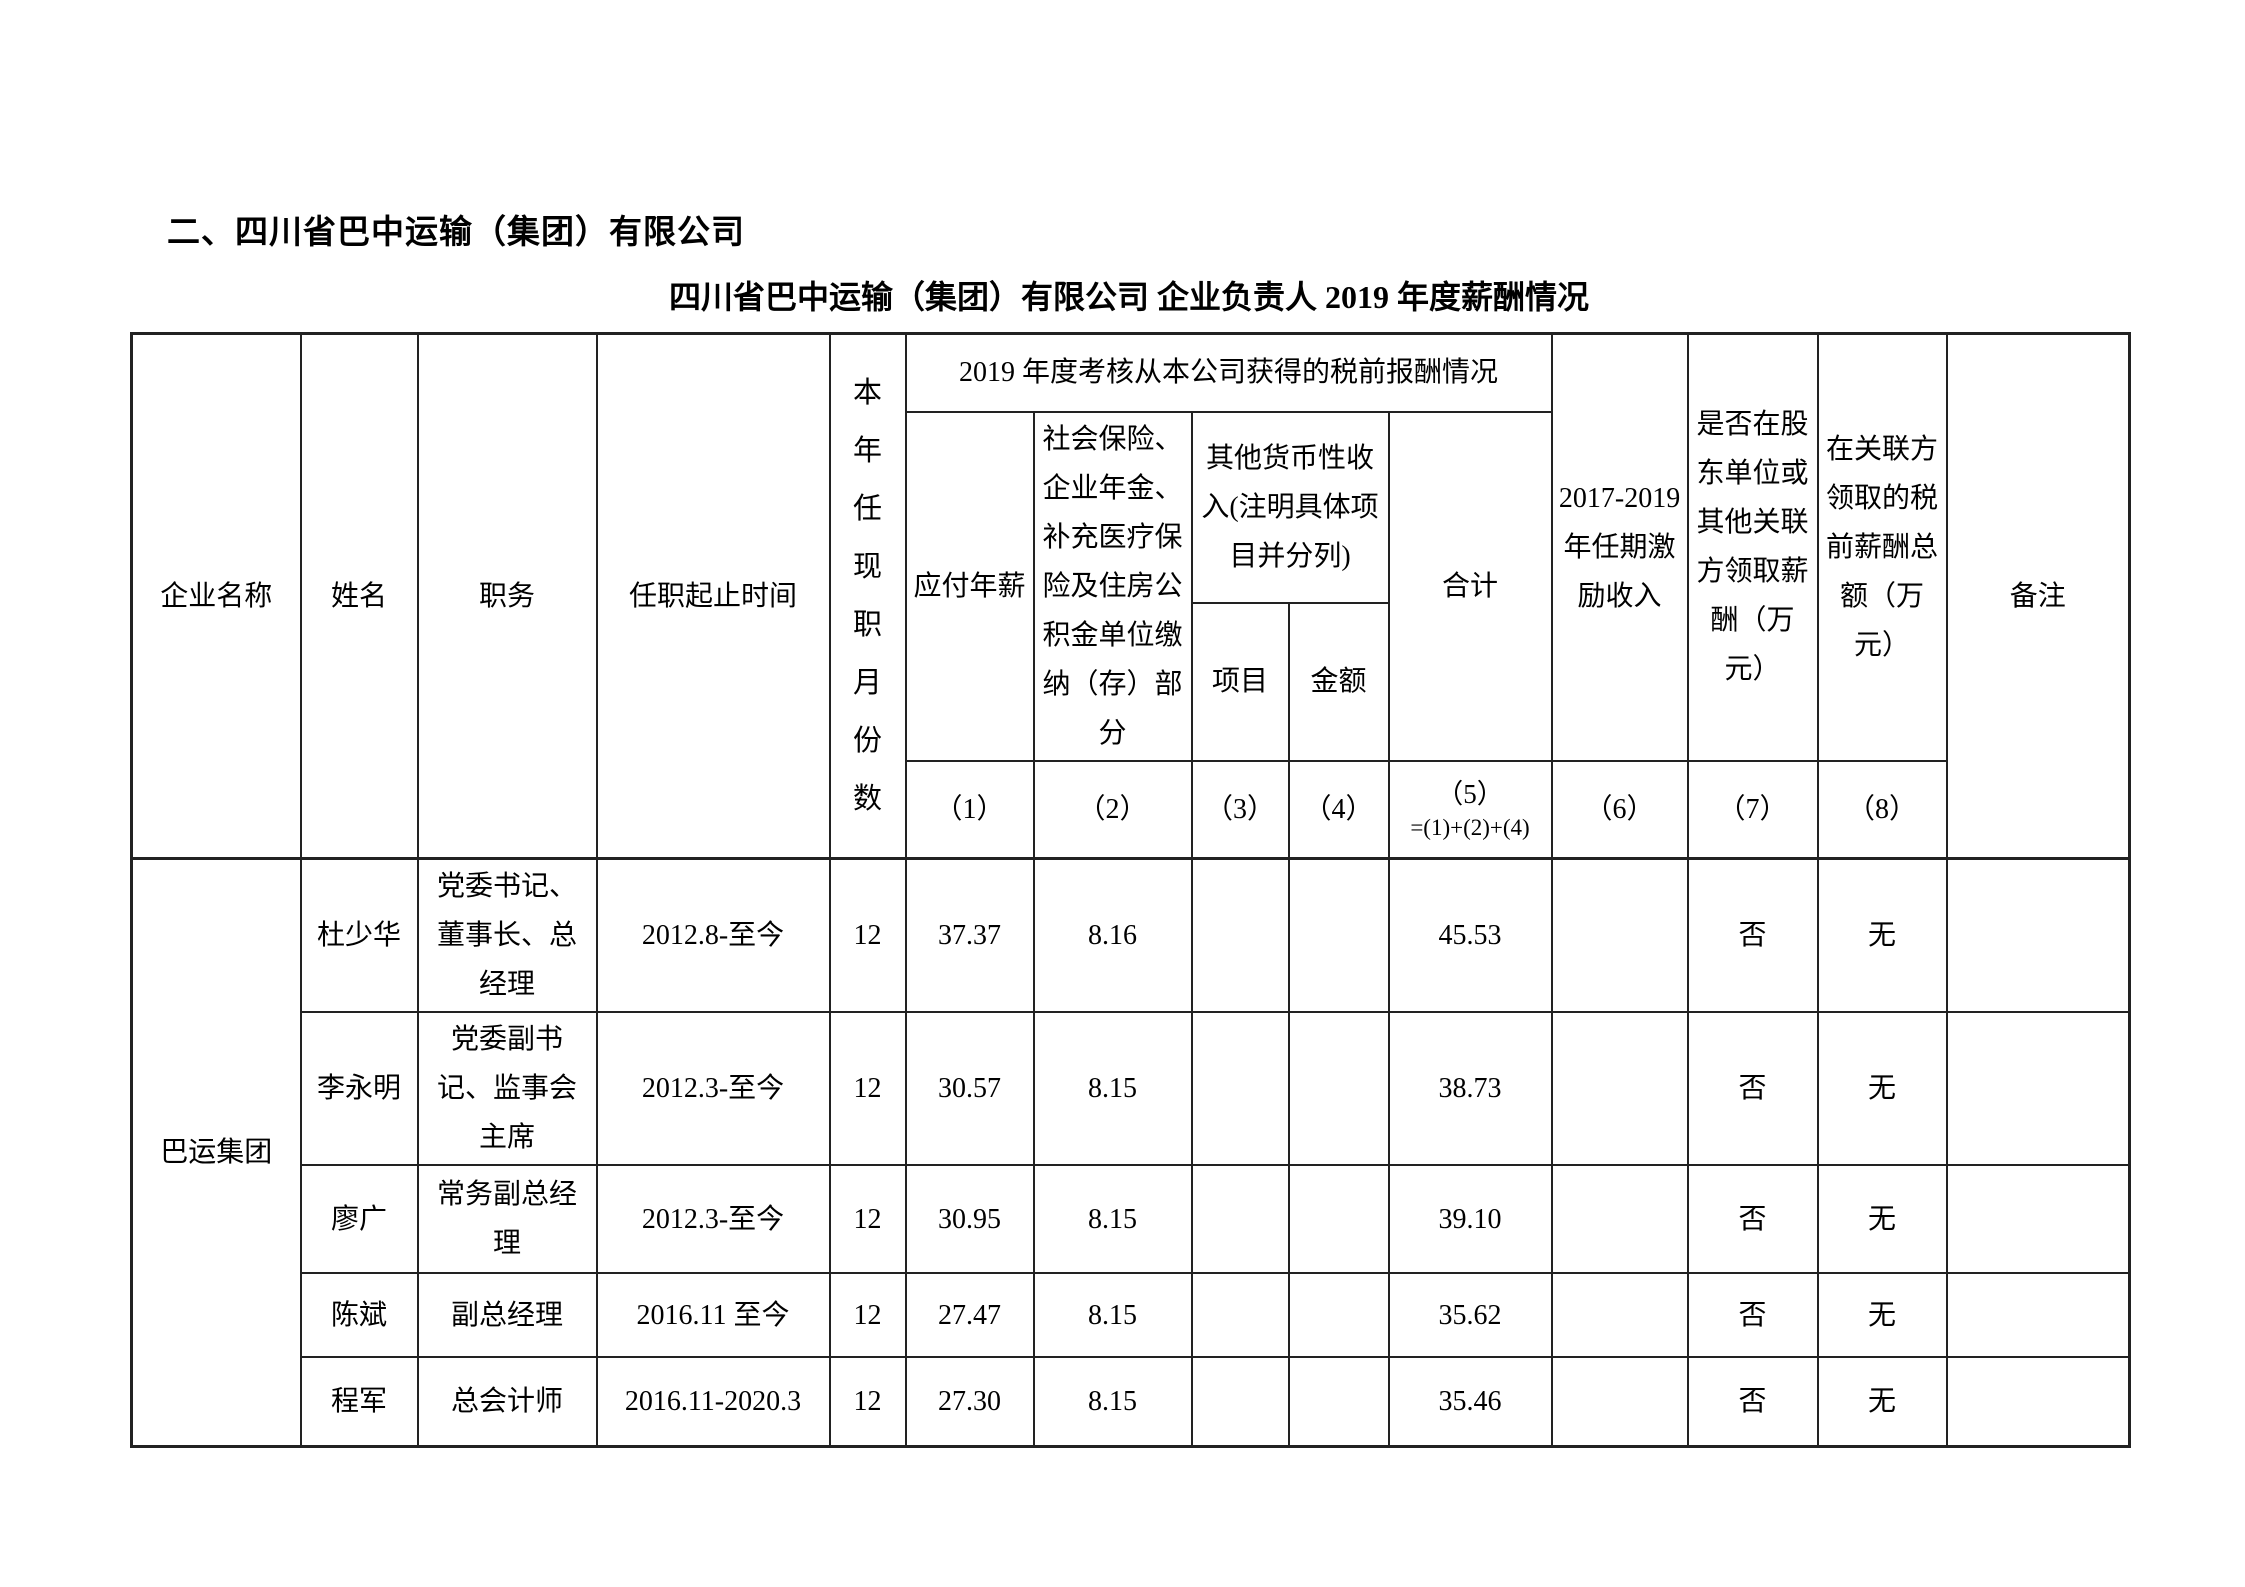 Image resolution: width=2245 pixels, height=1587 pixels. What do you see at coordinates (1470, 1401) in the screenshot?
I see `cell-total: 35.46` at bounding box center [1470, 1401].